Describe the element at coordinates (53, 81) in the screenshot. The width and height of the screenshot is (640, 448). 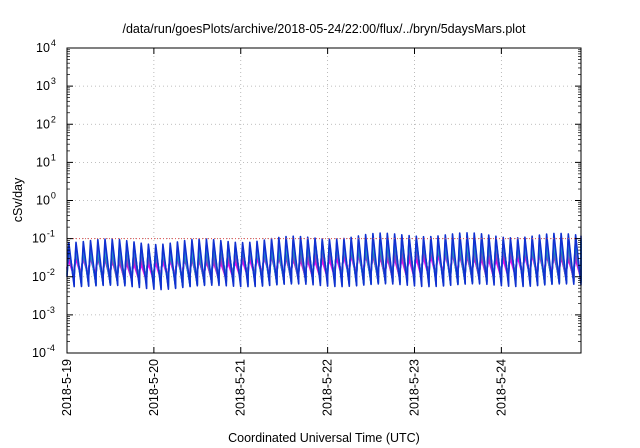
I see `y-tick-exponent: 3` at that location.